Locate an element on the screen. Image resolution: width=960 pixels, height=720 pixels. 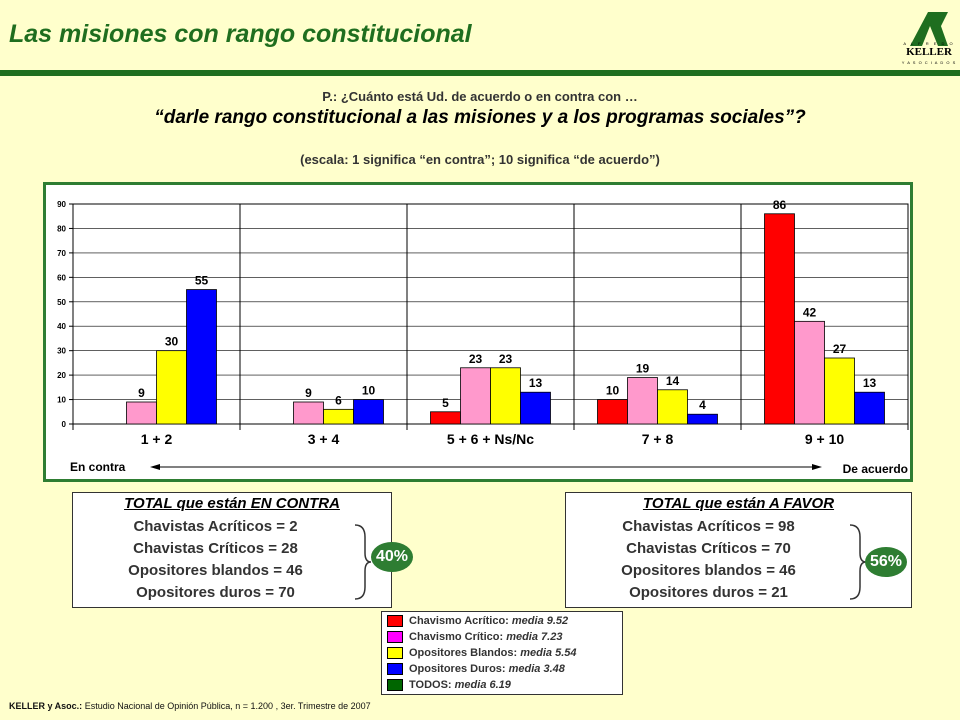
data-label: 55 is located at coordinates (202, 281).